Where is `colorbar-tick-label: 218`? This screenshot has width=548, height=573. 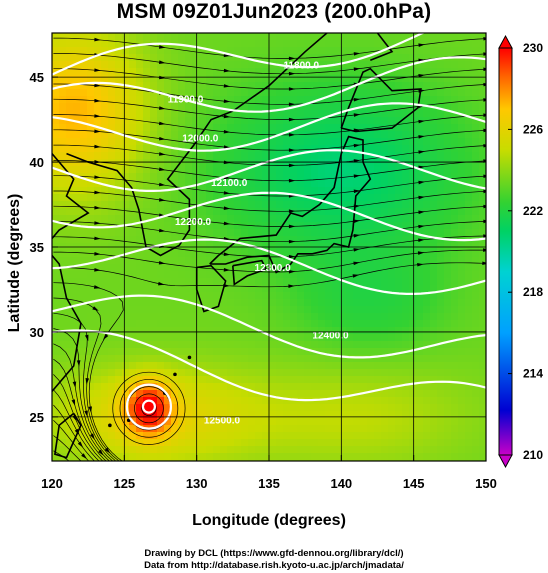 colorbar-tick-label: 218 is located at coordinates (533, 292).